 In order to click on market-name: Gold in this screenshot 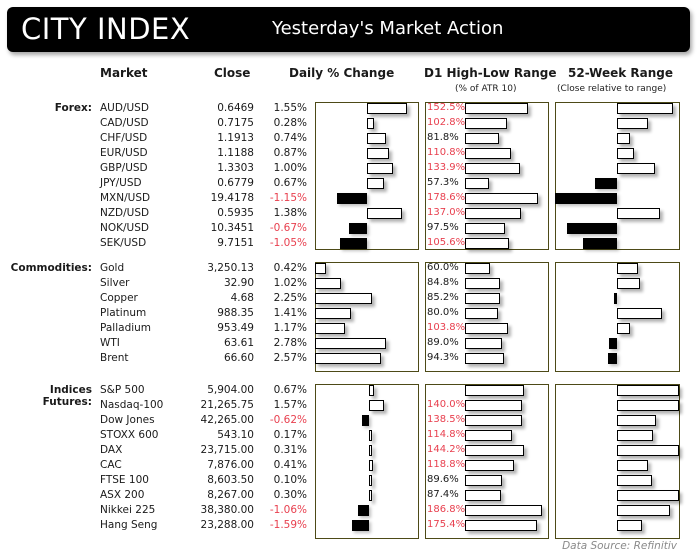, I will do `click(112, 268)`.